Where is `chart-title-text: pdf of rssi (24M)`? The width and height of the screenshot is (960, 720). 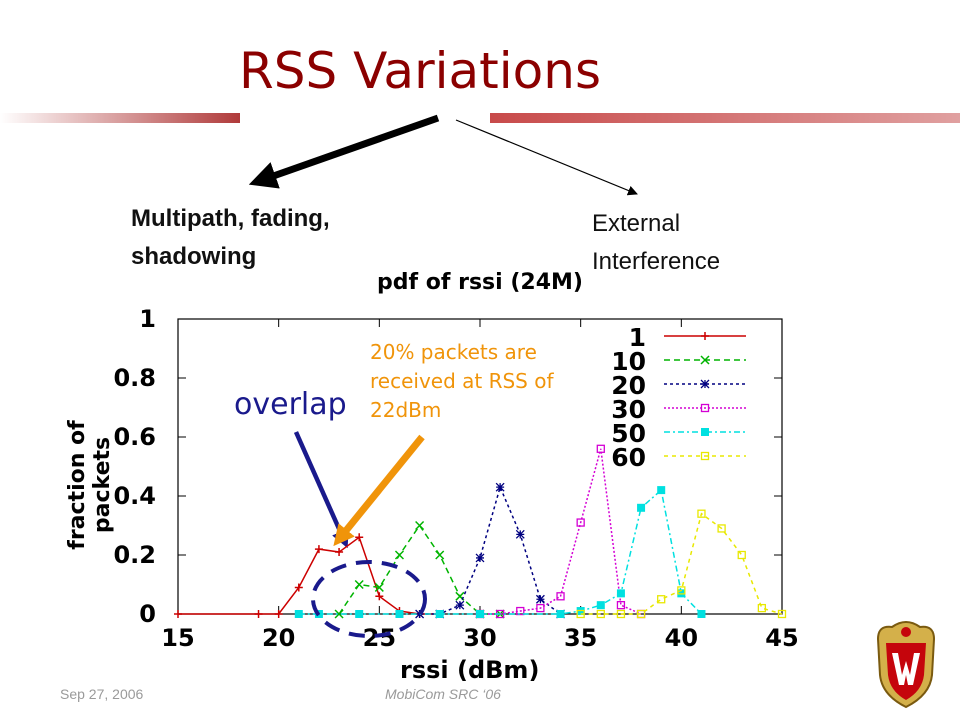
chart-title-text: pdf of rssi (24M) is located at coordinates (480, 282).